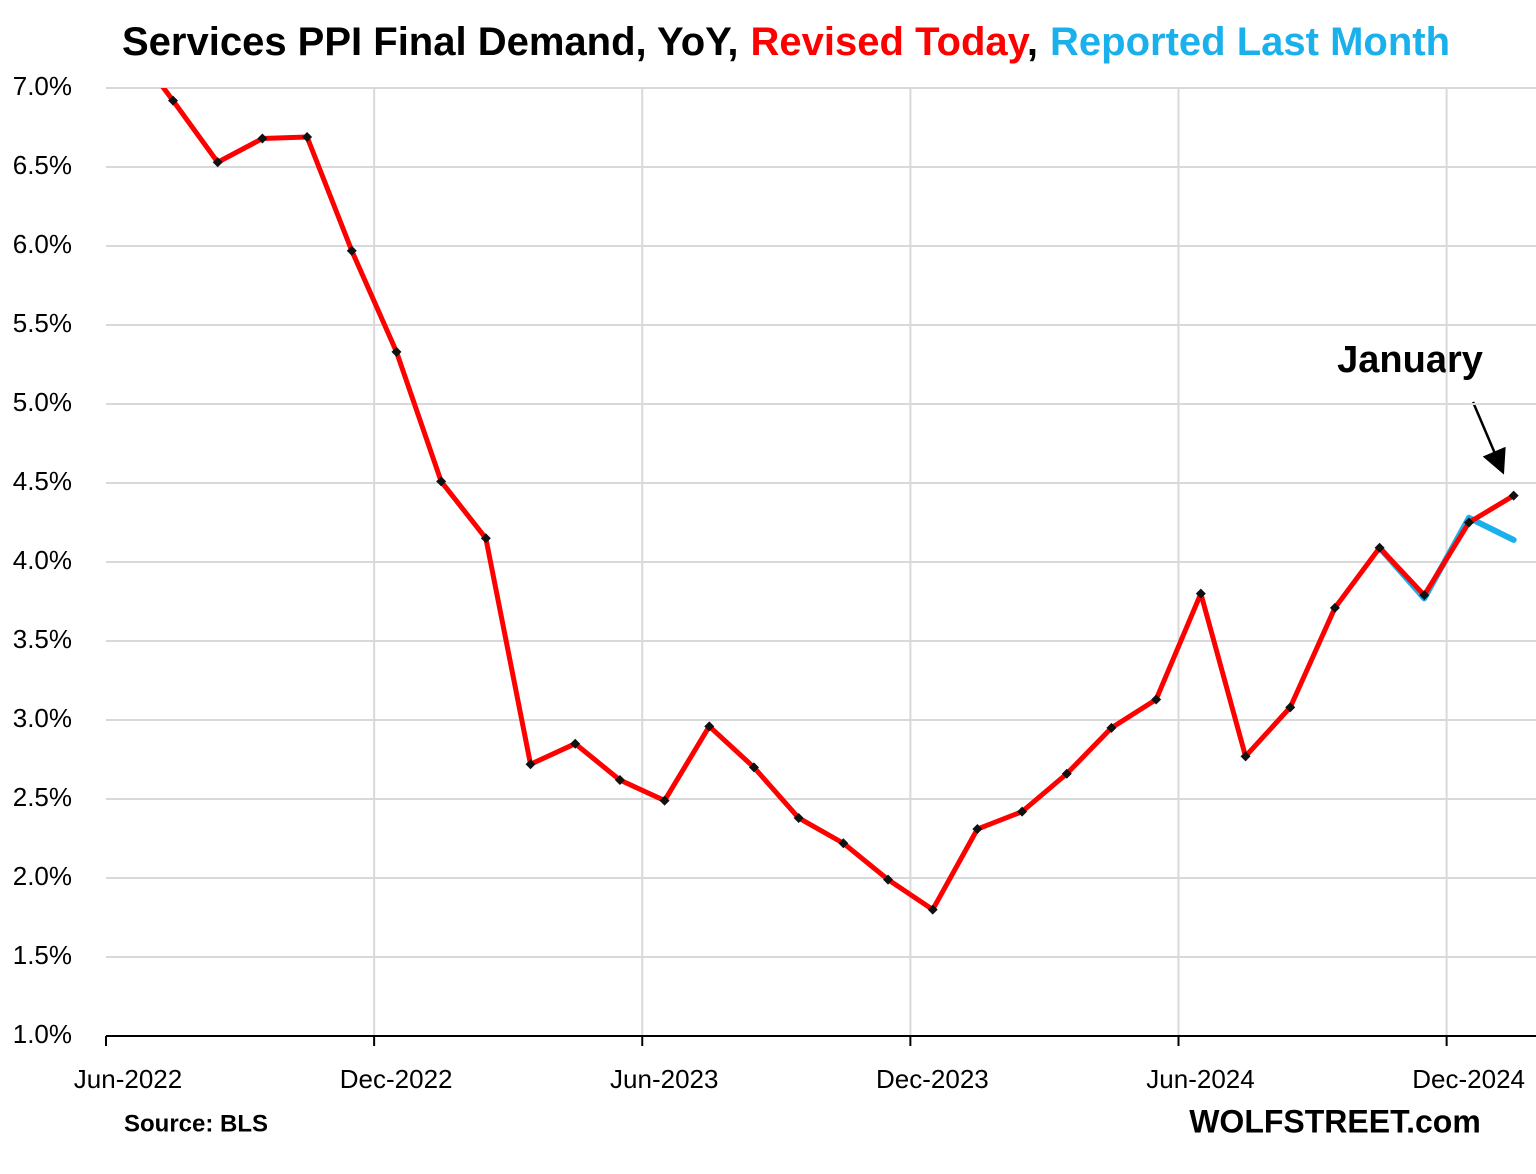 Image resolution: width=1536 pixels, height=1174 pixels. Describe the element at coordinates (42, 639) in the screenshot. I see `y-tick-label: 3.5%` at that location.